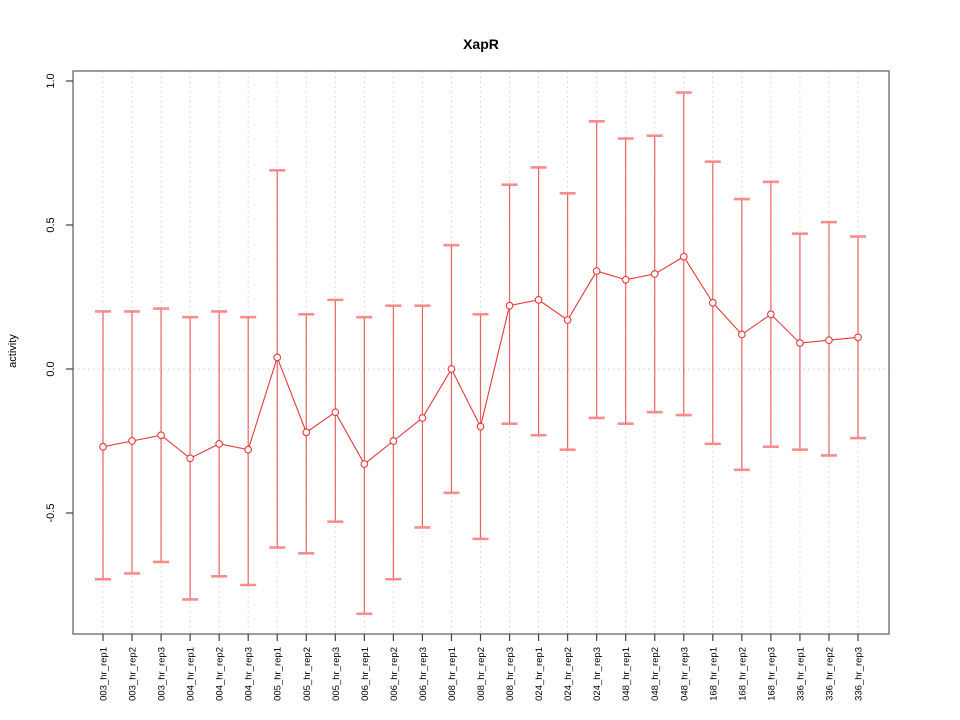  Describe the element at coordinates (626, 674) in the screenshot. I see `x-tick-label: 048_hr_rep1` at that location.